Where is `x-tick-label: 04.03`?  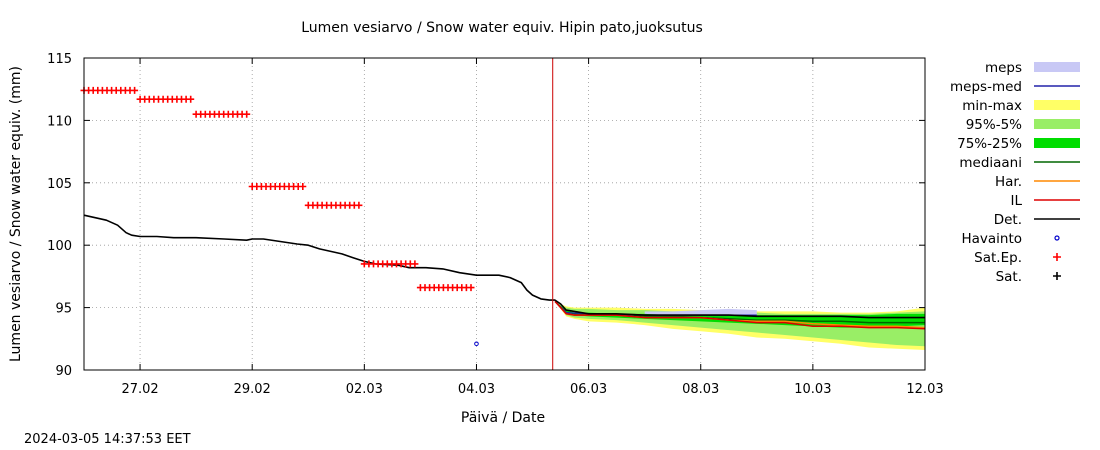
x-tick-label: 04.03 is located at coordinates (476, 389).